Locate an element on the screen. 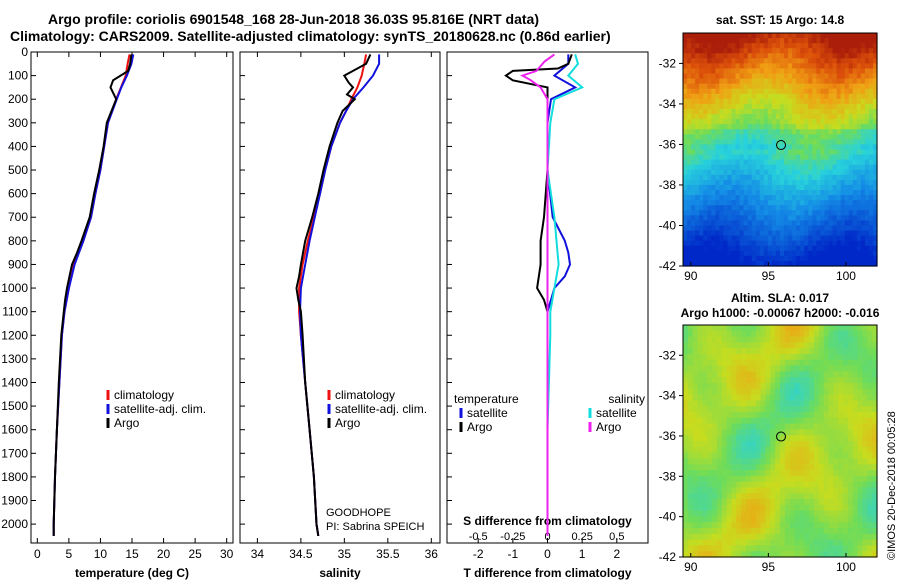 This screenshot has width=900, height=580. depth-tick-label: 900 is located at coordinates (18, 264).